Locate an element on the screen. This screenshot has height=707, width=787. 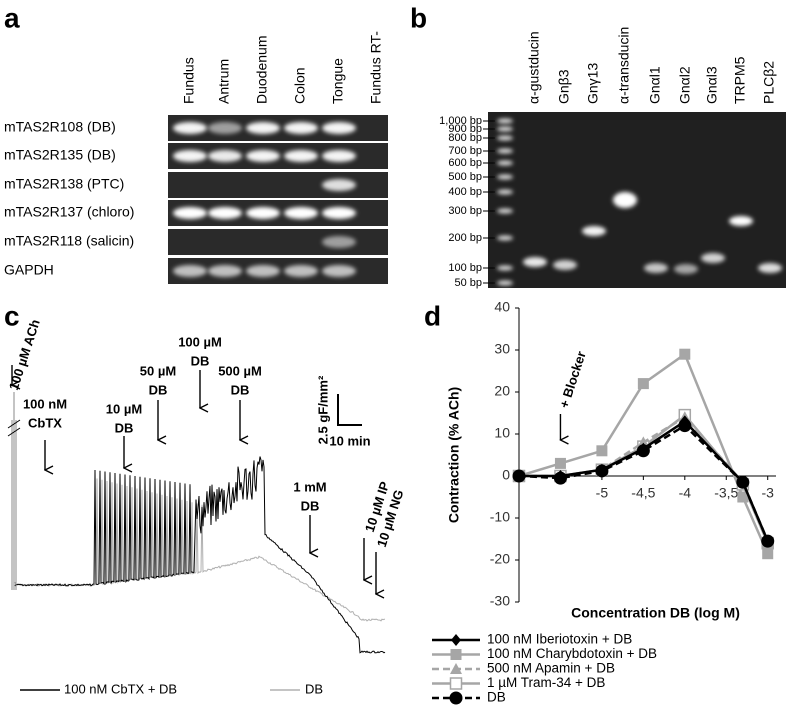
lane-label: Fundus RT- is located at coordinates (376, 67).